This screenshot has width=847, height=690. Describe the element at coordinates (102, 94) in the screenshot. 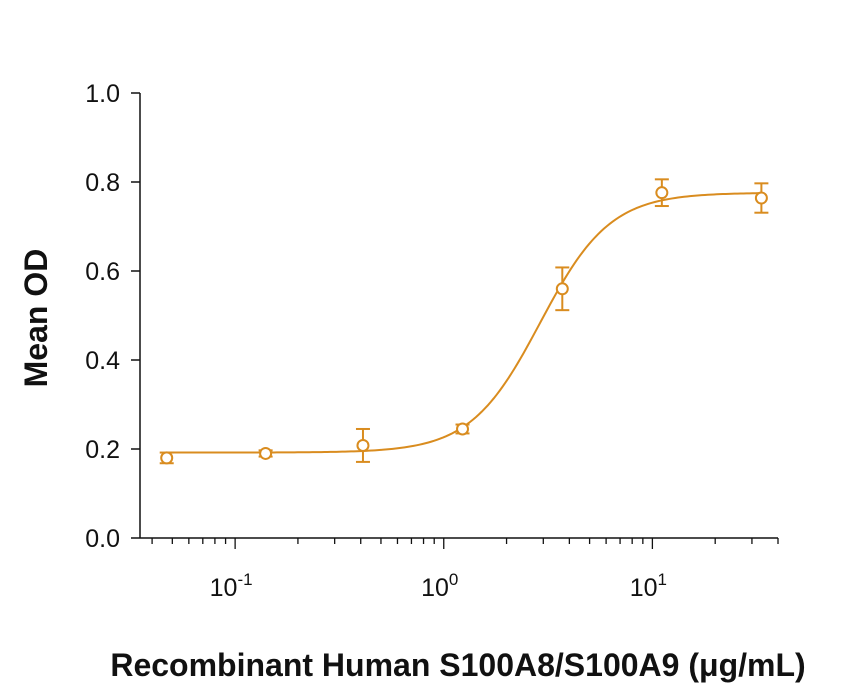

I see `y-tick-label: 1.0` at that location.